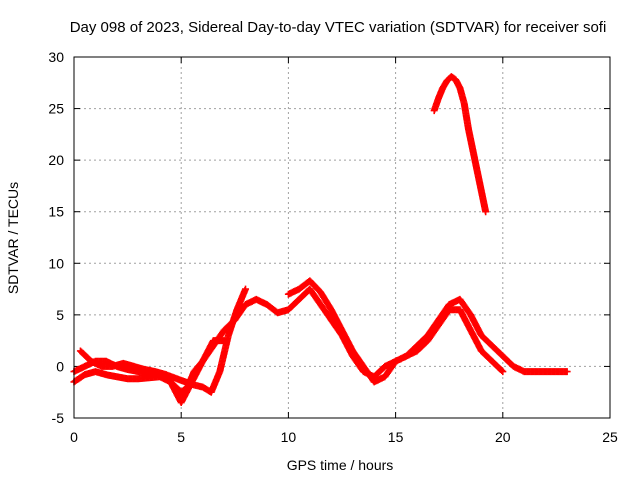 This screenshot has width=640, height=480. Describe the element at coordinates (56, 263) in the screenshot. I see `y-tick-label: 10` at that location.